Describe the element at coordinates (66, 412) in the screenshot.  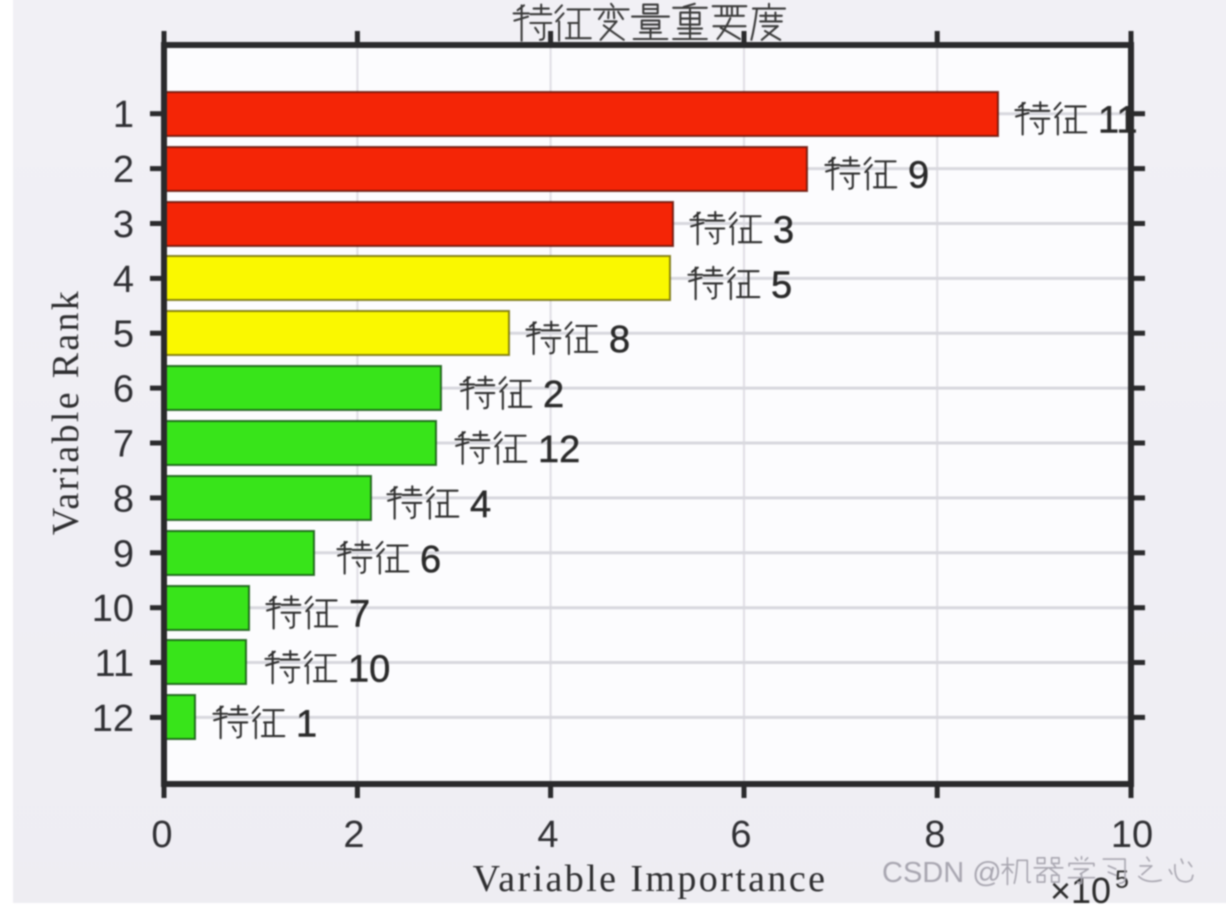
I see `svg-text: Variable Rank` at that location.